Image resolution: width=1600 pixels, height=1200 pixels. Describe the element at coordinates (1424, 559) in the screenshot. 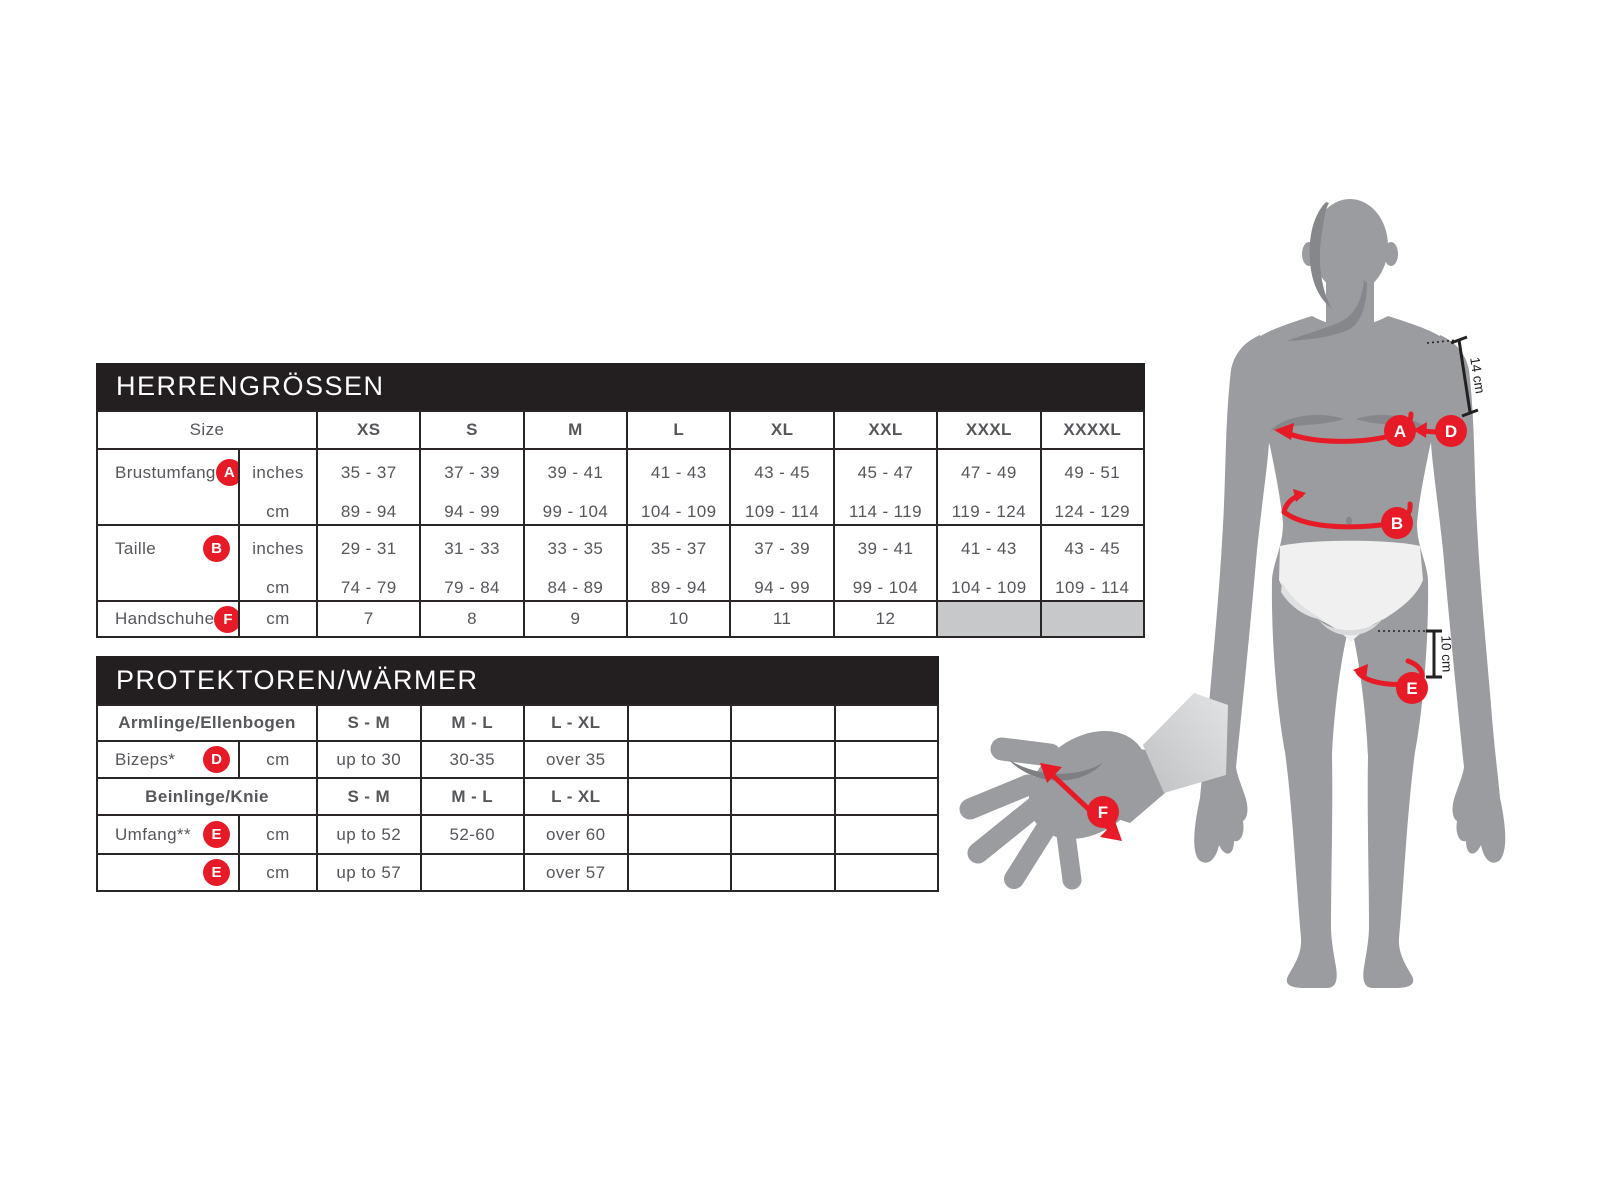

I see `figure-badges: A D B E` at that location.